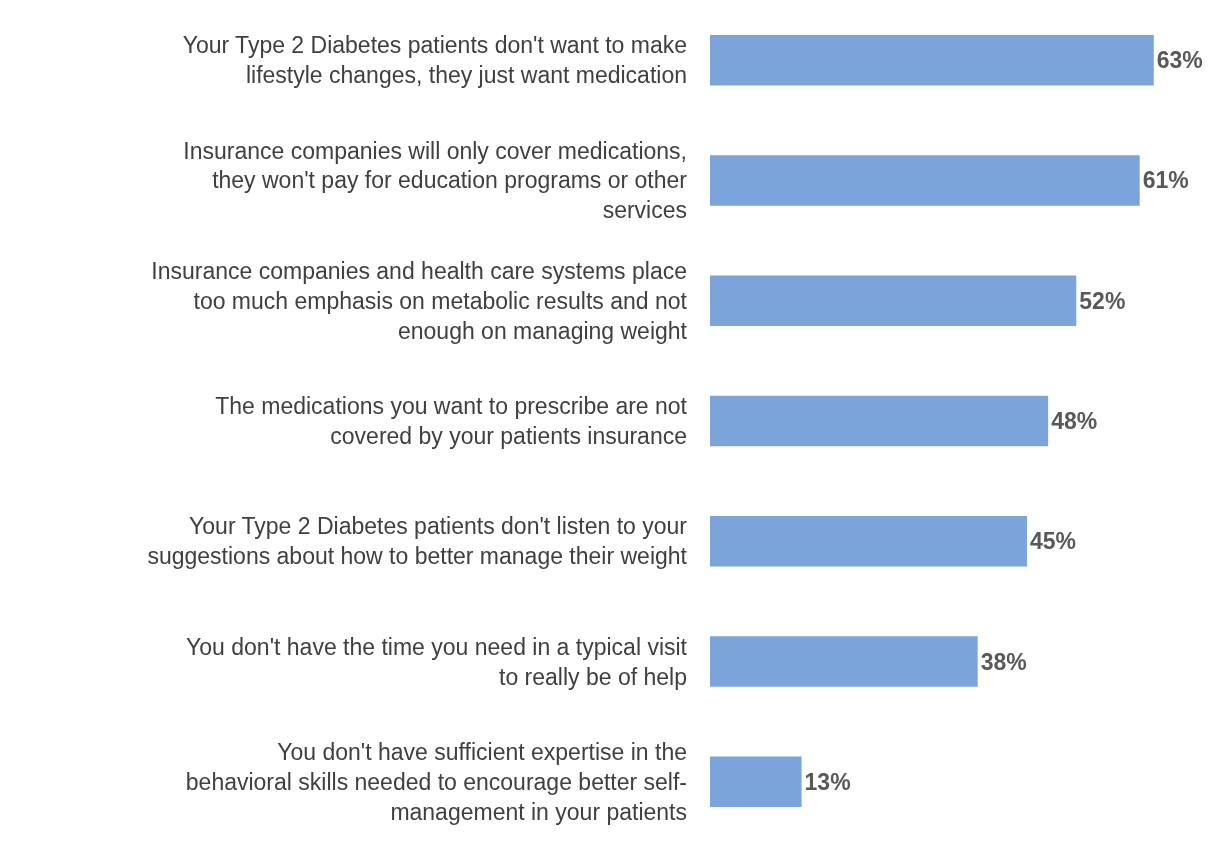 The height and width of the screenshot is (842, 1227). Describe the element at coordinates (417, 541) in the screenshot. I see `y-tick-label: Your Type 2 Diabetes patients don't listen to your suggestions about how to better manage their weight` at that location.